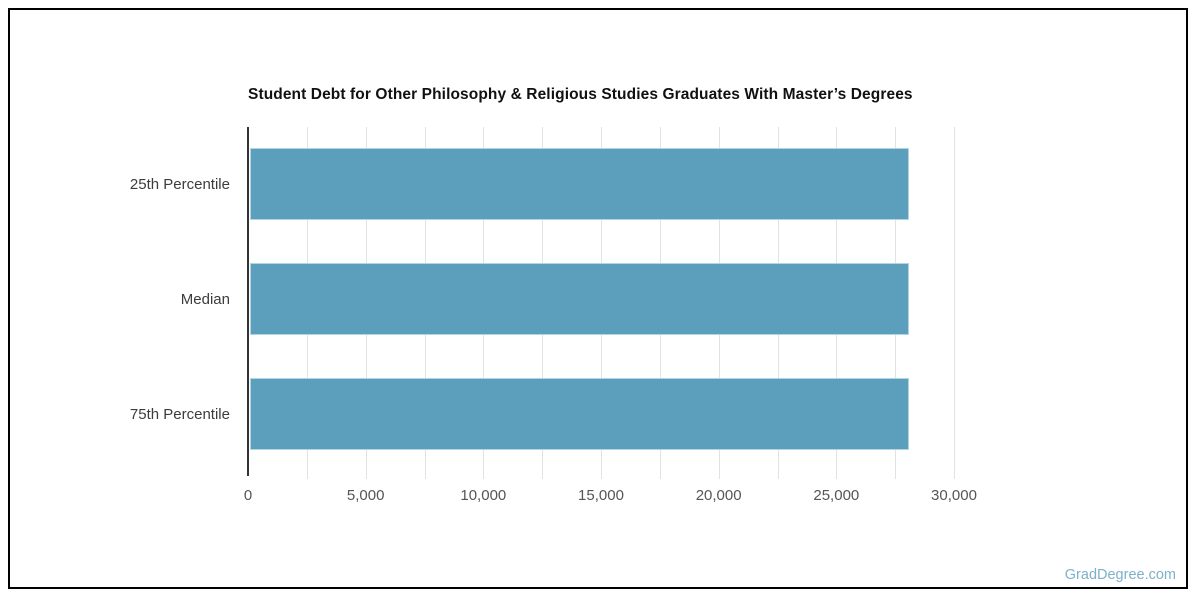  What do you see at coordinates (483, 495) in the screenshot?
I see `x-tick-label: 10,000` at bounding box center [483, 495].